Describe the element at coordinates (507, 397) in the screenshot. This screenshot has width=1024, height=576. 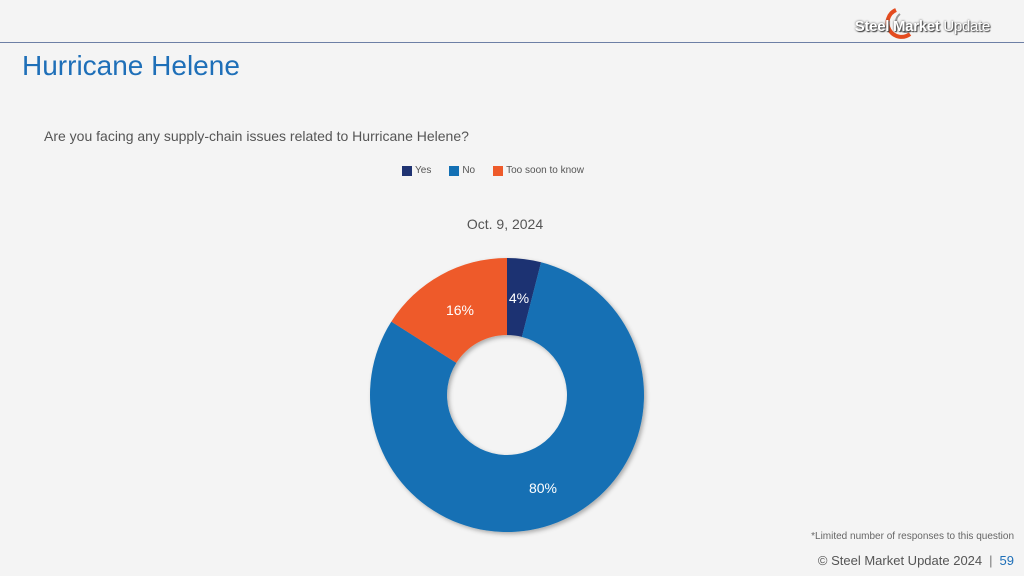
I see `donut-slice-no` at that location.